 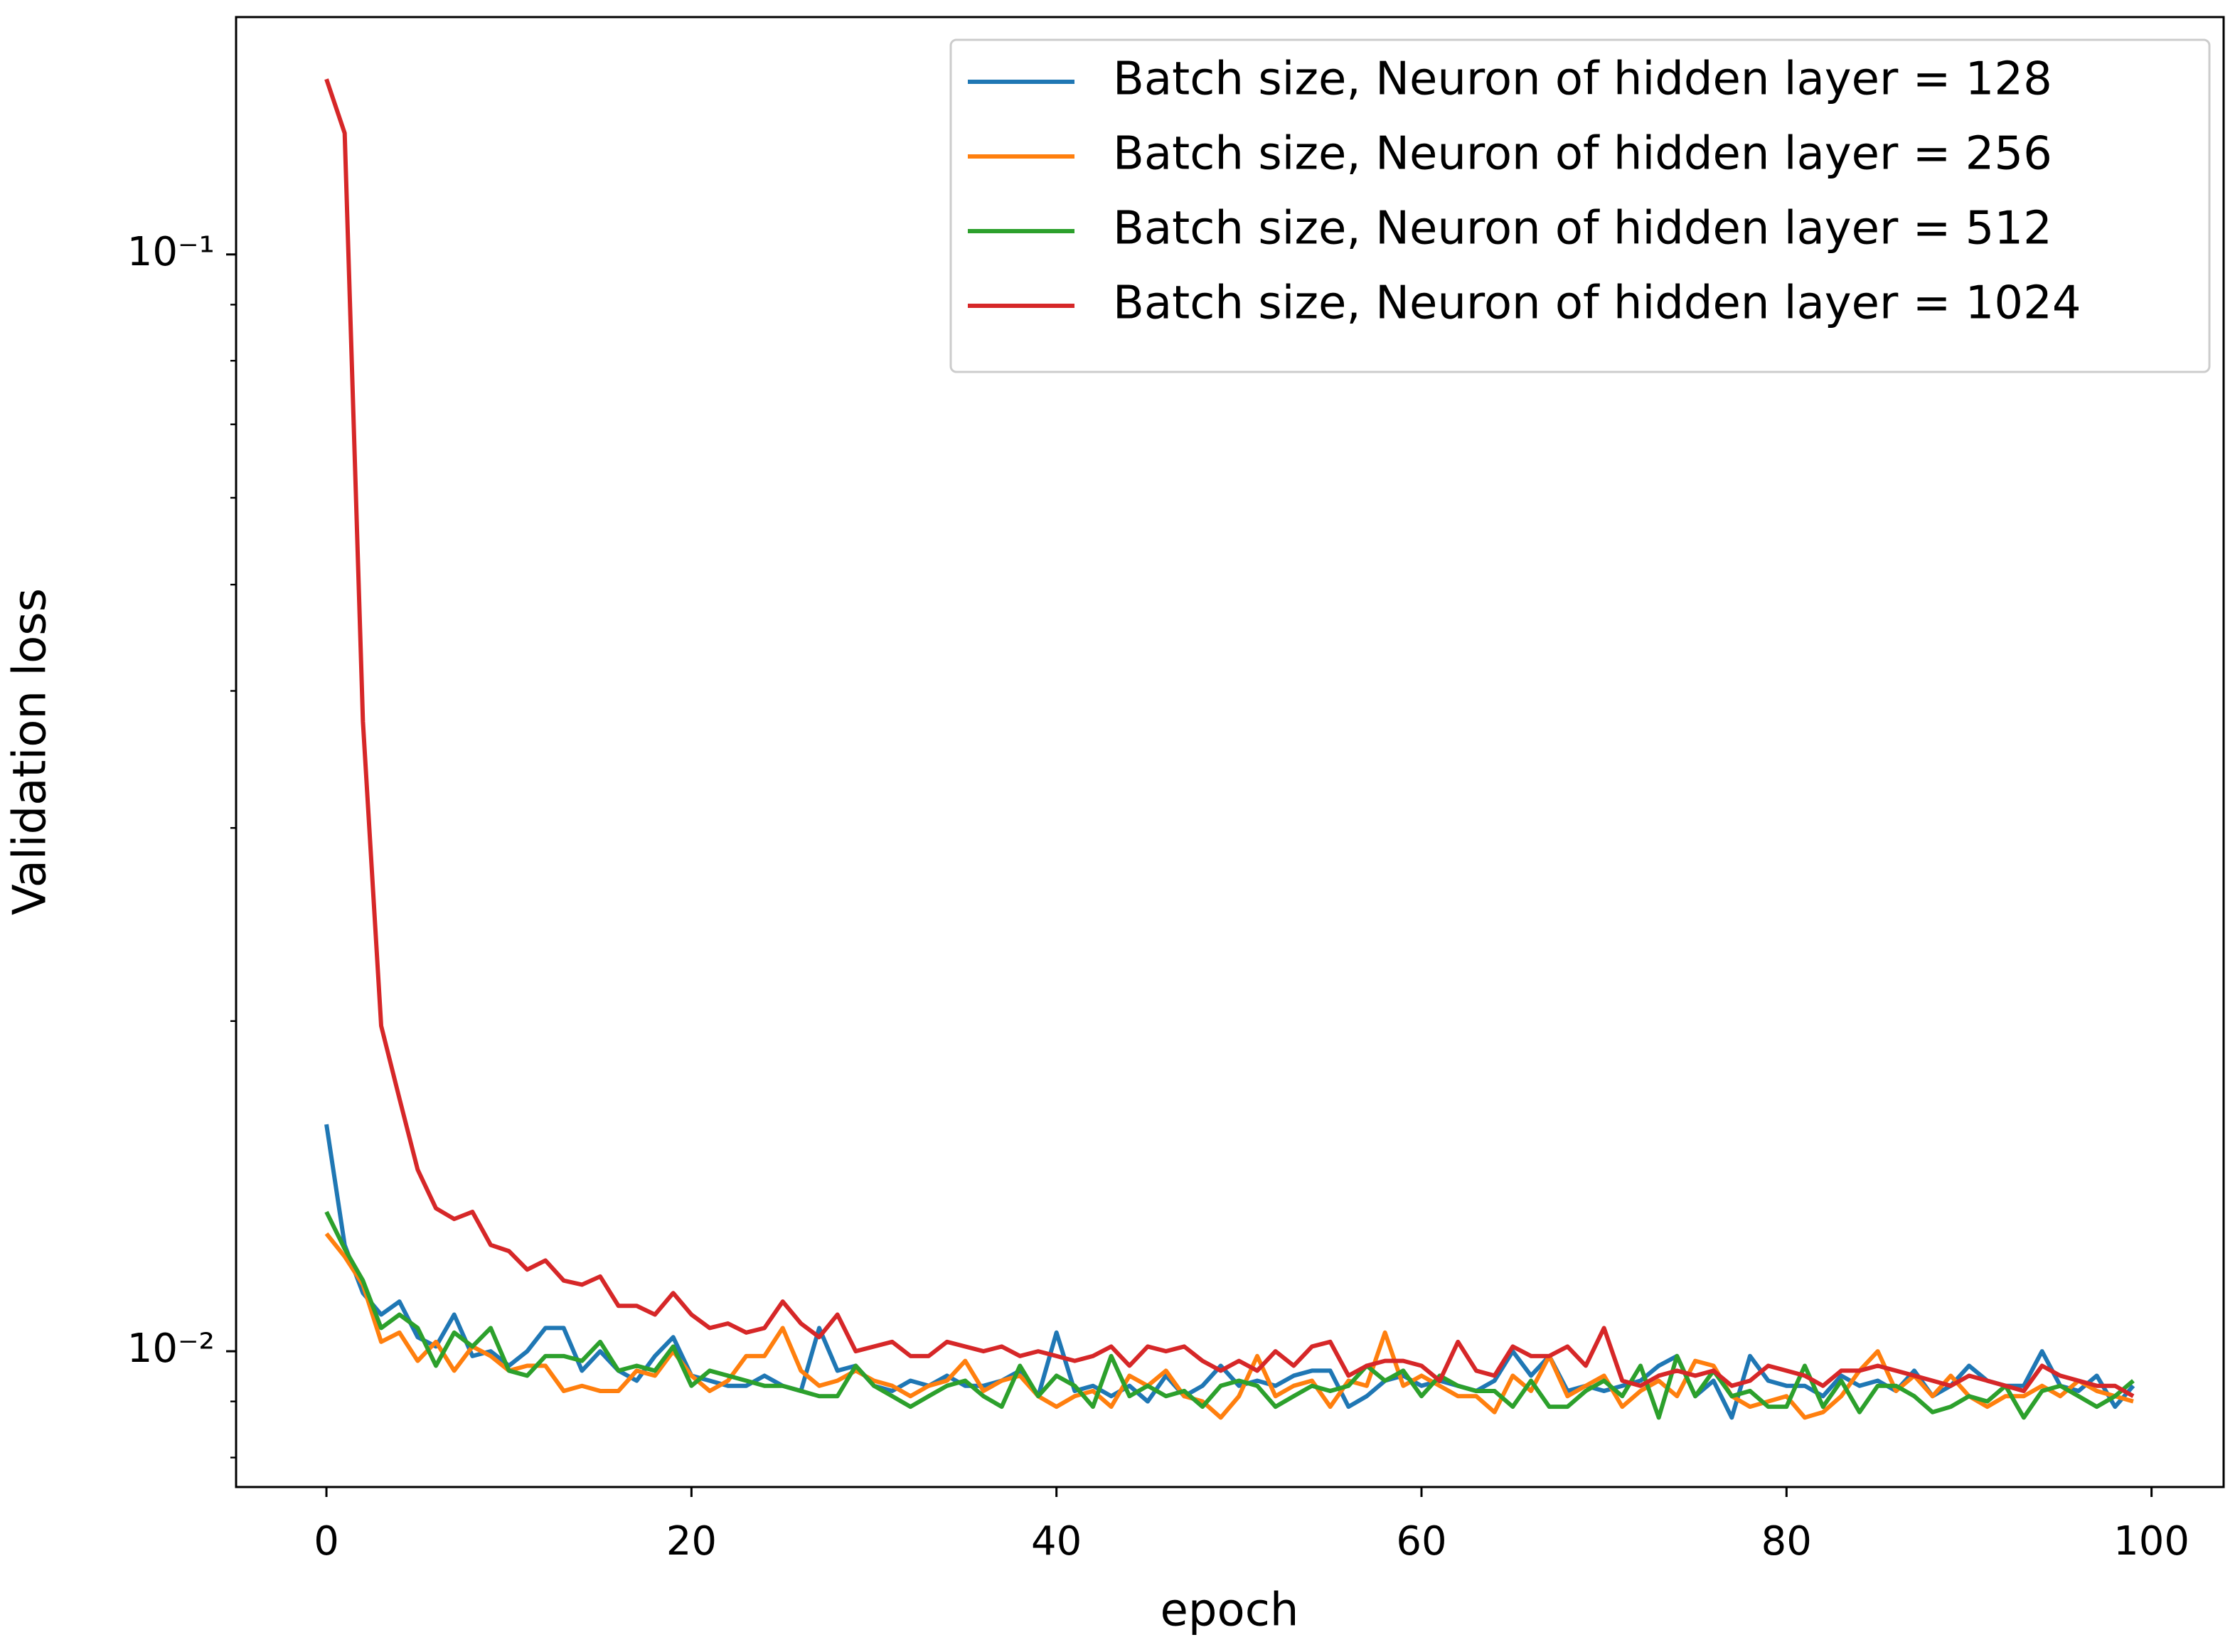 I want to click on x-tick-label: 20, so click(x=691, y=1541).